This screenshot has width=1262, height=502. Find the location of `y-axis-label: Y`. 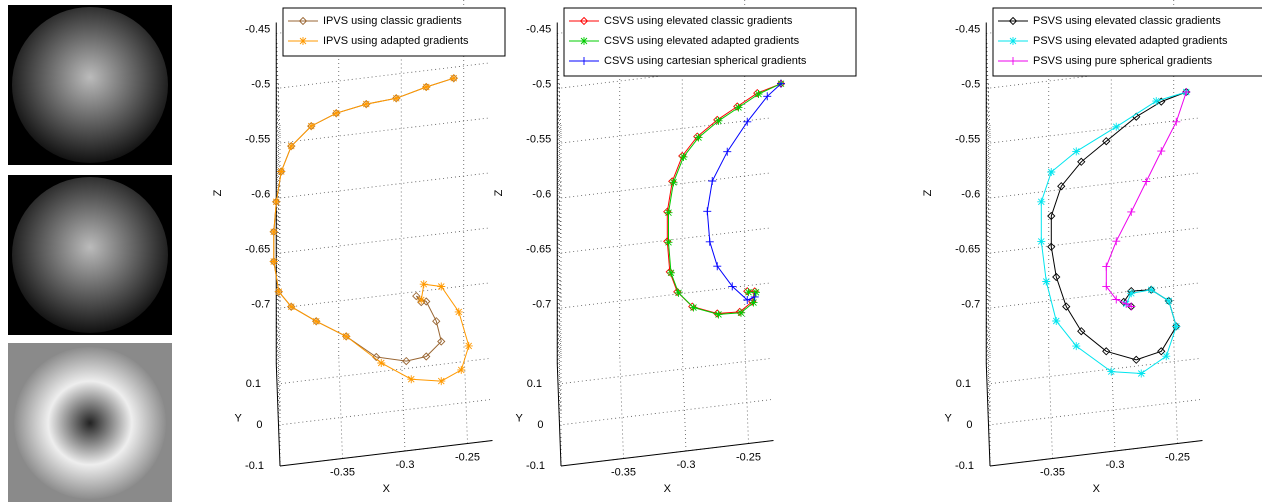

y-axis-label: Y is located at coordinates (519, 419).